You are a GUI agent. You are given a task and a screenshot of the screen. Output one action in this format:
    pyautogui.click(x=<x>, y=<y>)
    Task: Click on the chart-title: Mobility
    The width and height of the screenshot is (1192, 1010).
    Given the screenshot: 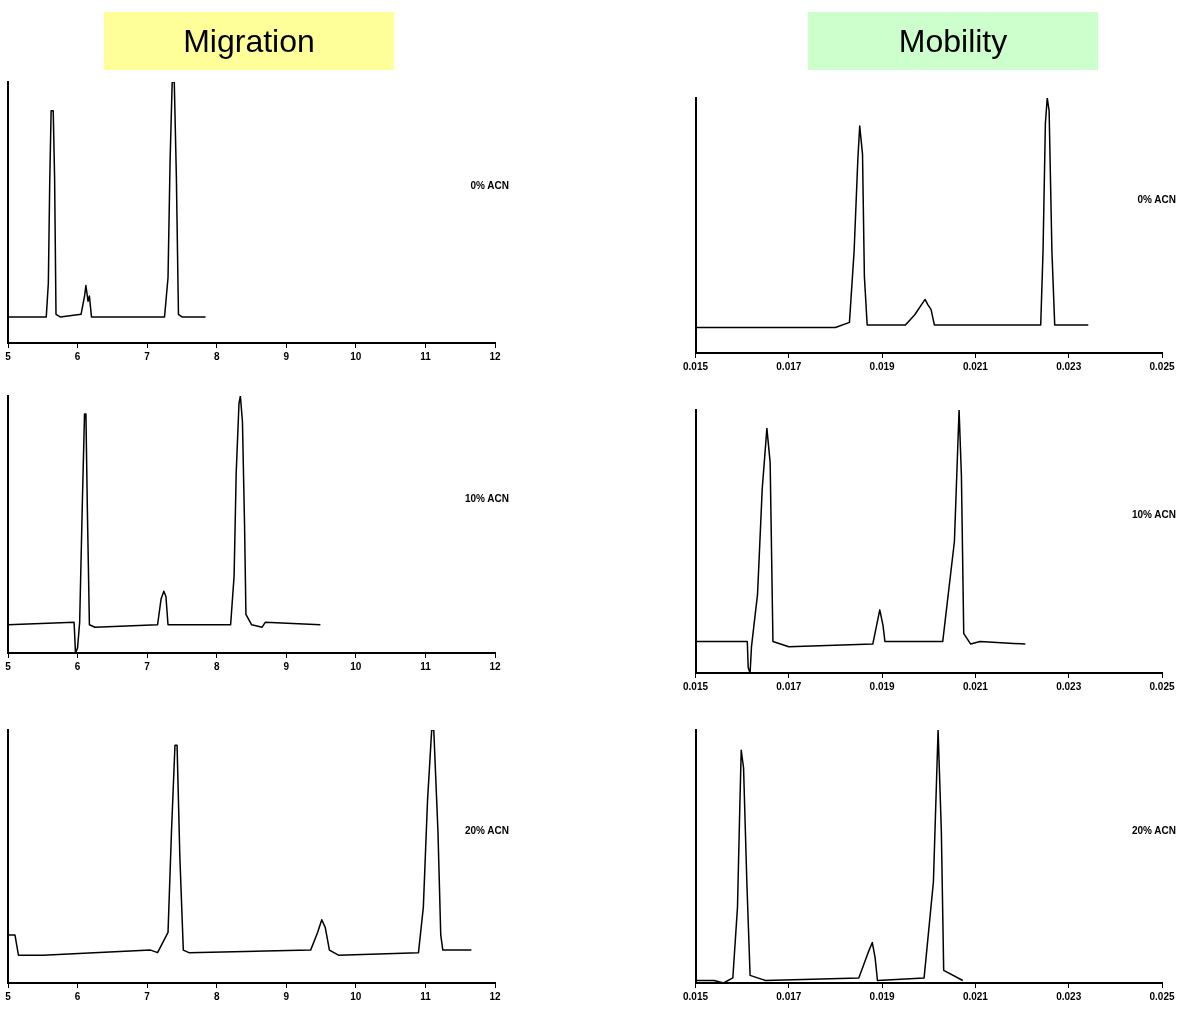 What is the action you would take?
    pyautogui.click(x=953, y=41)
    